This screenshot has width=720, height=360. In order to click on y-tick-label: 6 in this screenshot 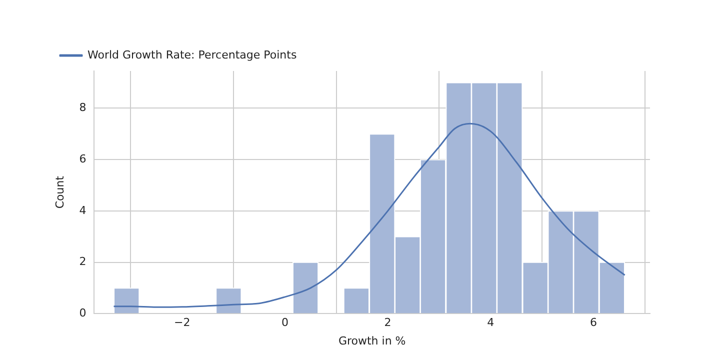, I will do `click(82, 159)`.